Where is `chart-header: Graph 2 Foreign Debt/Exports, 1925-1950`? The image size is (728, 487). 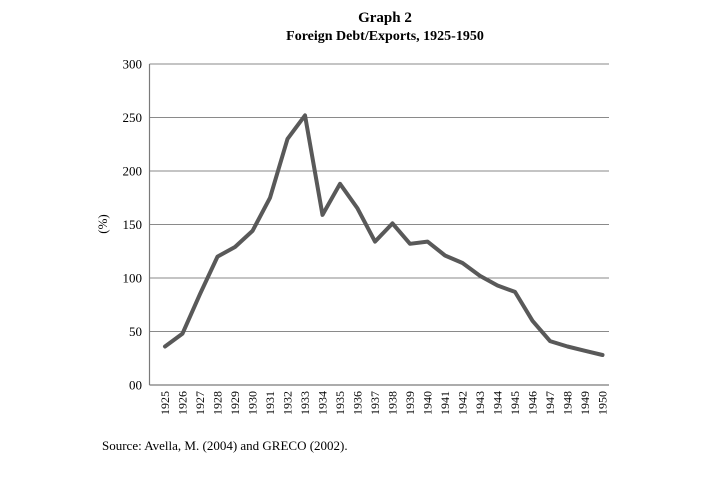
chart-header: Graph 2 Foreign Debt/Exports, 1925-1950 is located at coordinates (364, 27).